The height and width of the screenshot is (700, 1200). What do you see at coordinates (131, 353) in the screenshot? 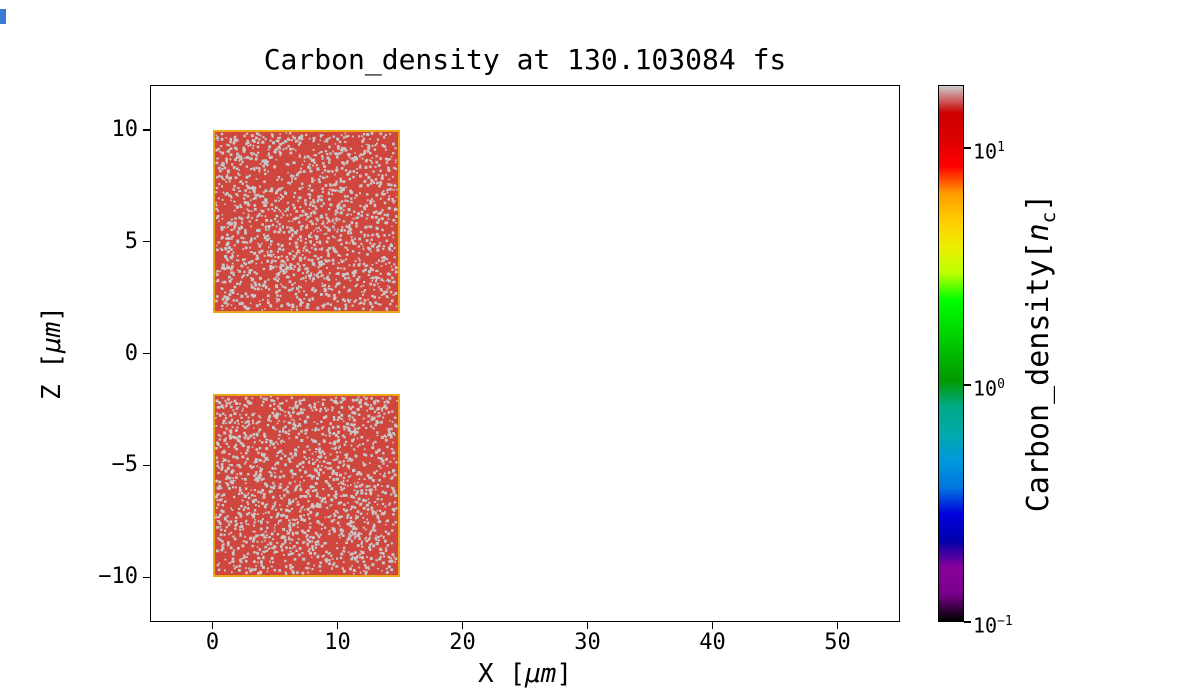
I see `z-tick-label: 0` at bounding box center [131, 353].